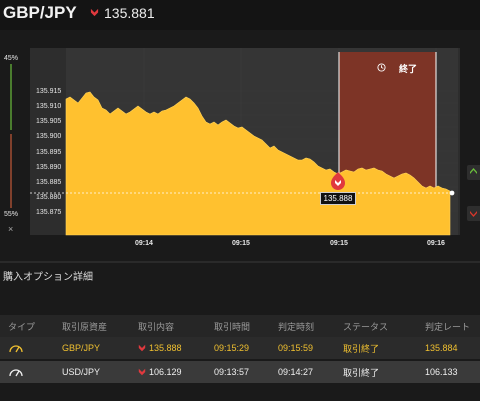 The image size is (480, 401). I want to click on clock-icon, so click(381, 67).